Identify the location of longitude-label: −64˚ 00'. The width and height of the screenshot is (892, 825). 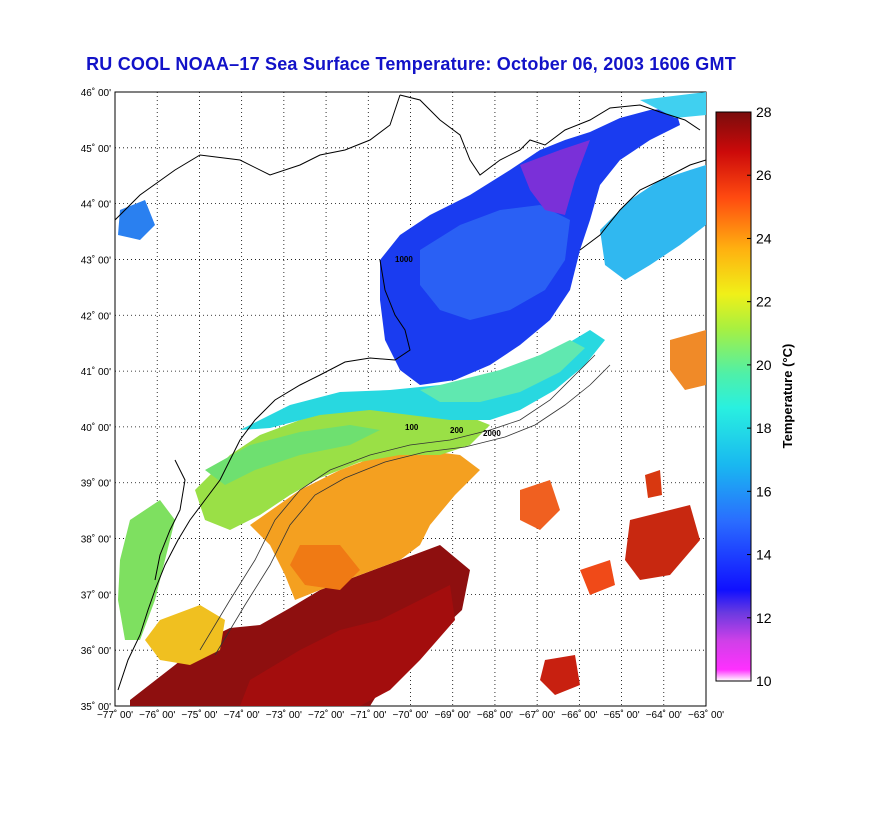
(664, 715).